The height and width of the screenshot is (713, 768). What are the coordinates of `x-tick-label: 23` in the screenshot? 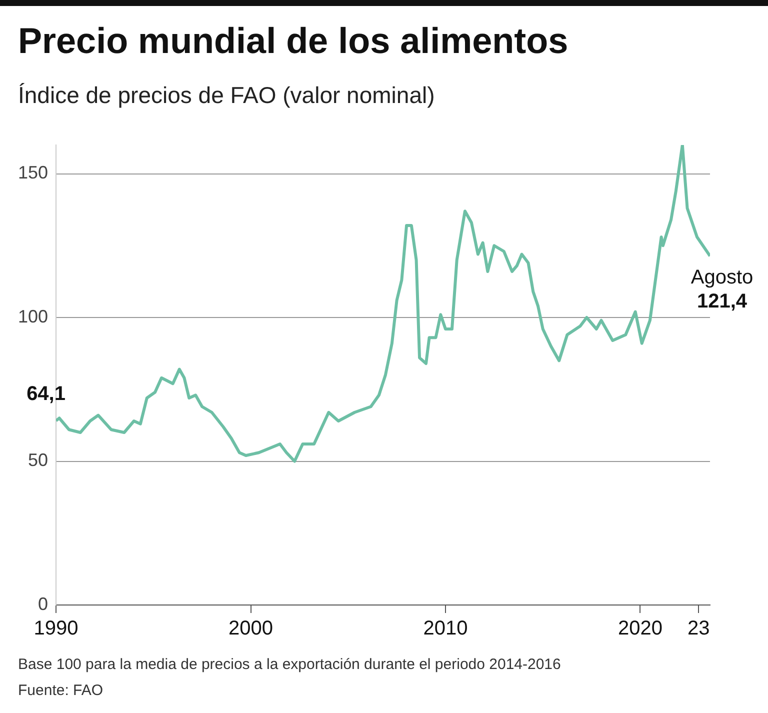 It's located at (699, 629).